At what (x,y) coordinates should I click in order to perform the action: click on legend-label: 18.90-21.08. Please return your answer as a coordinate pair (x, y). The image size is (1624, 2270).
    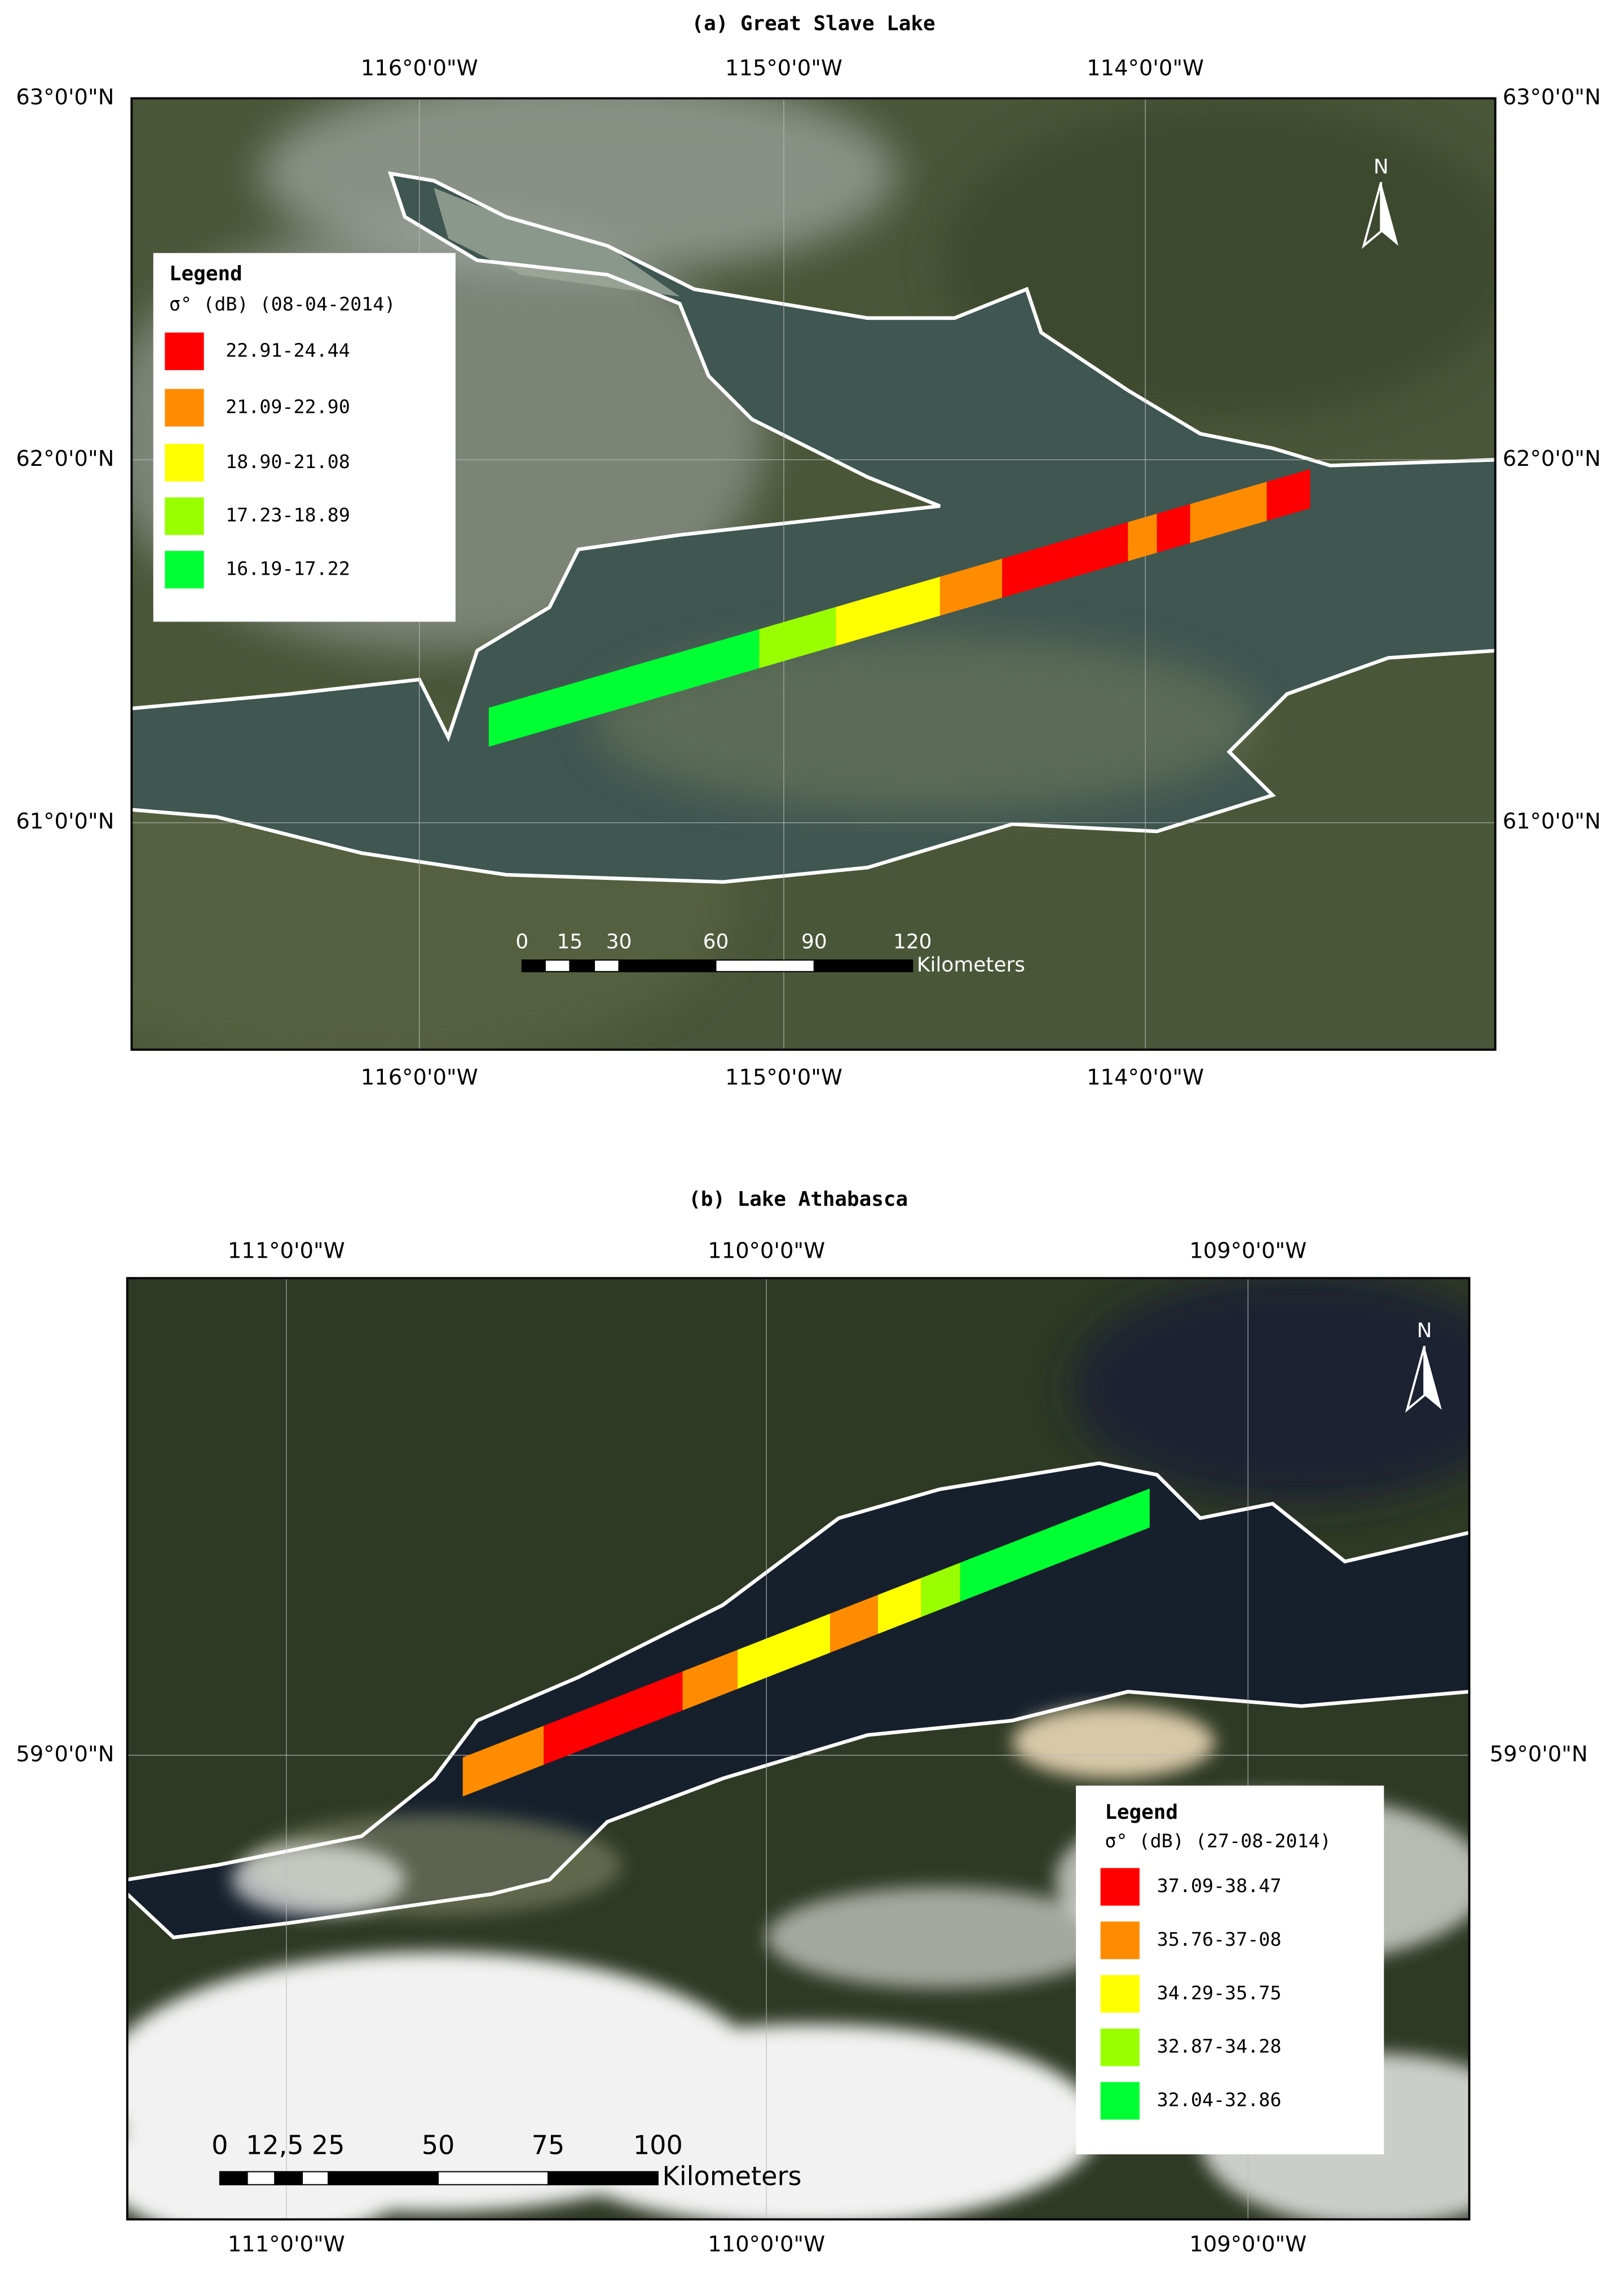
    Looking at the image, I should click on (288, 462).